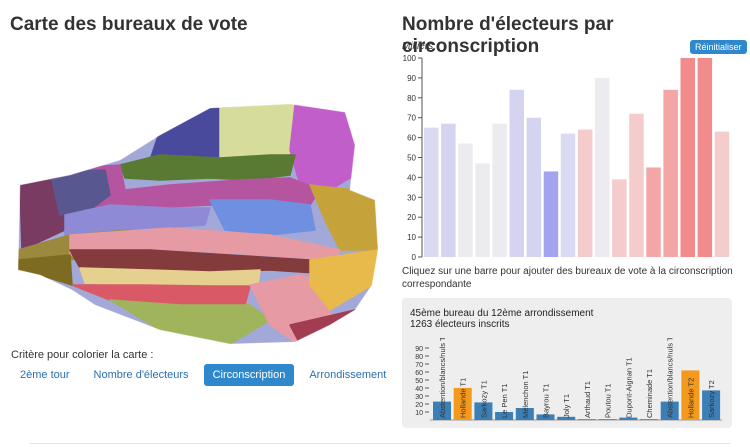 The image size is (750, 447). What do you see at coordinates (419, 365) in the screenshot?
I see `mini-y-tick-label: 70` at bounding box center [419, 365].